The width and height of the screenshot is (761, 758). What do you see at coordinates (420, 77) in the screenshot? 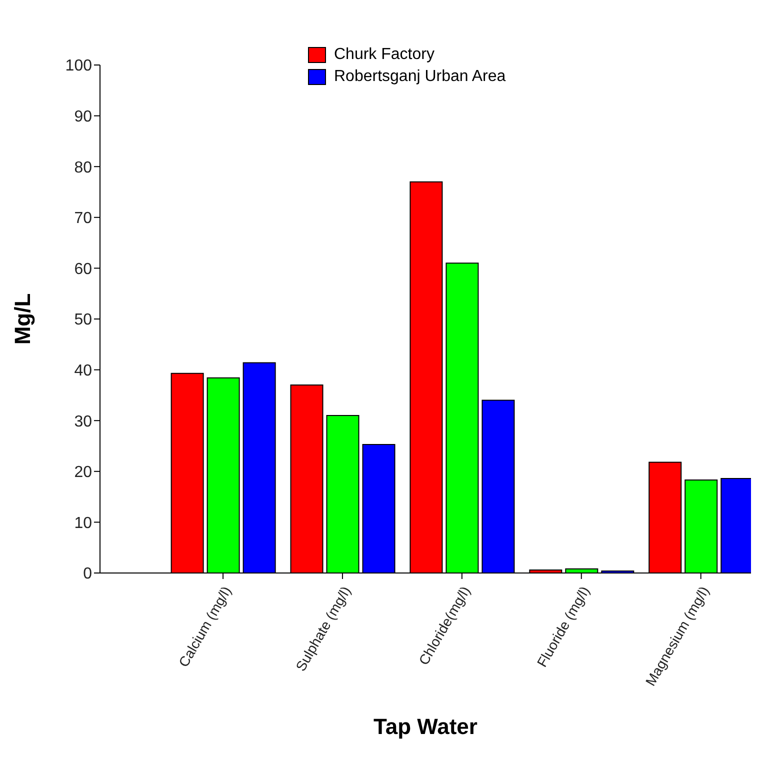
I see `legend-label: Robertsganj Urban Area` at bounding box center [420, 77].